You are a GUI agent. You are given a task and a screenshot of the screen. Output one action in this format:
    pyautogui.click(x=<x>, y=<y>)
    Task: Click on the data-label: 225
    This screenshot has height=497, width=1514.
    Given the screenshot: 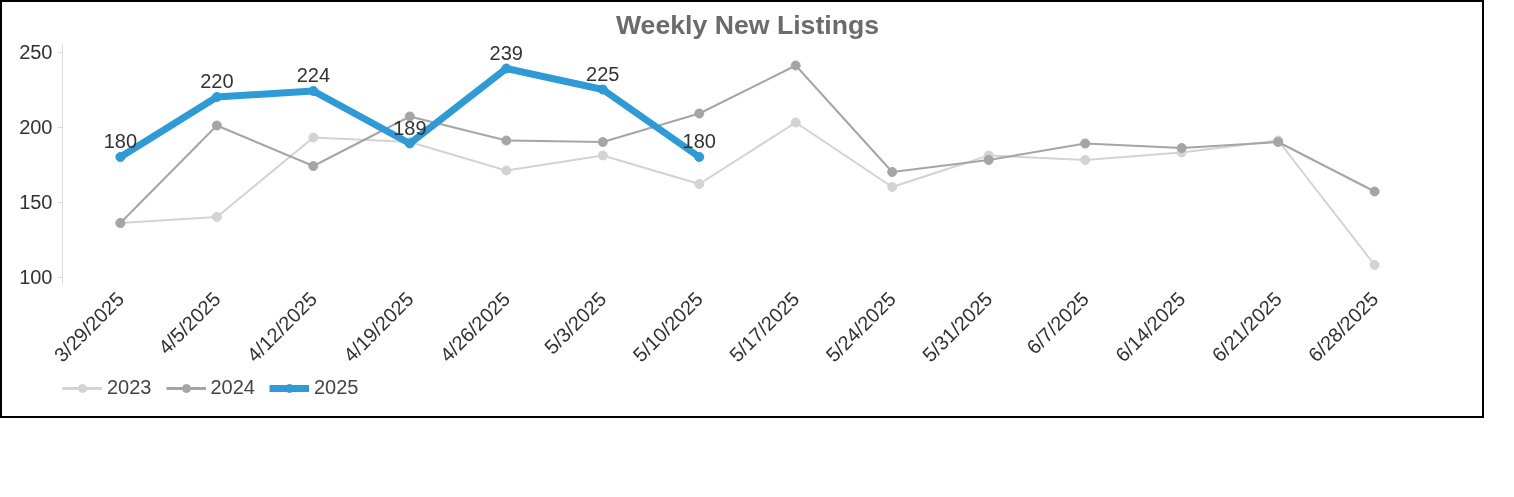 What is the action you would take?
    pyautogui.click(x=603, y=73)
    